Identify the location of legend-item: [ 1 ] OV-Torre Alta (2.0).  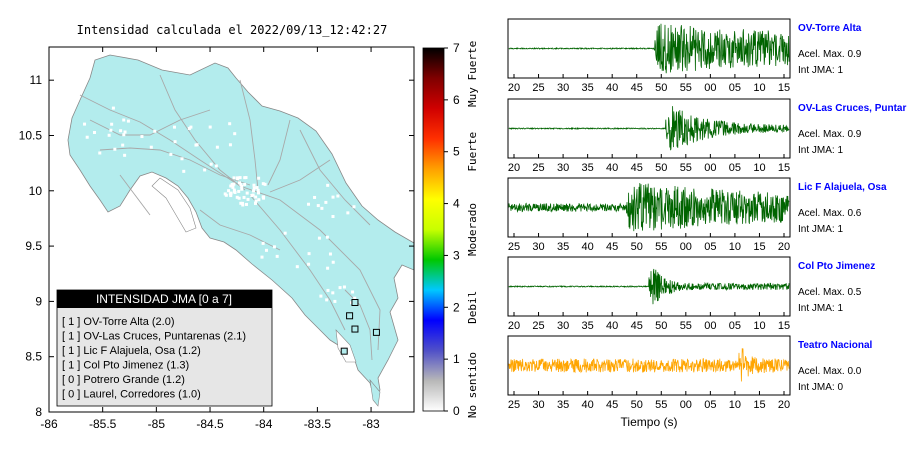
(118, 322).